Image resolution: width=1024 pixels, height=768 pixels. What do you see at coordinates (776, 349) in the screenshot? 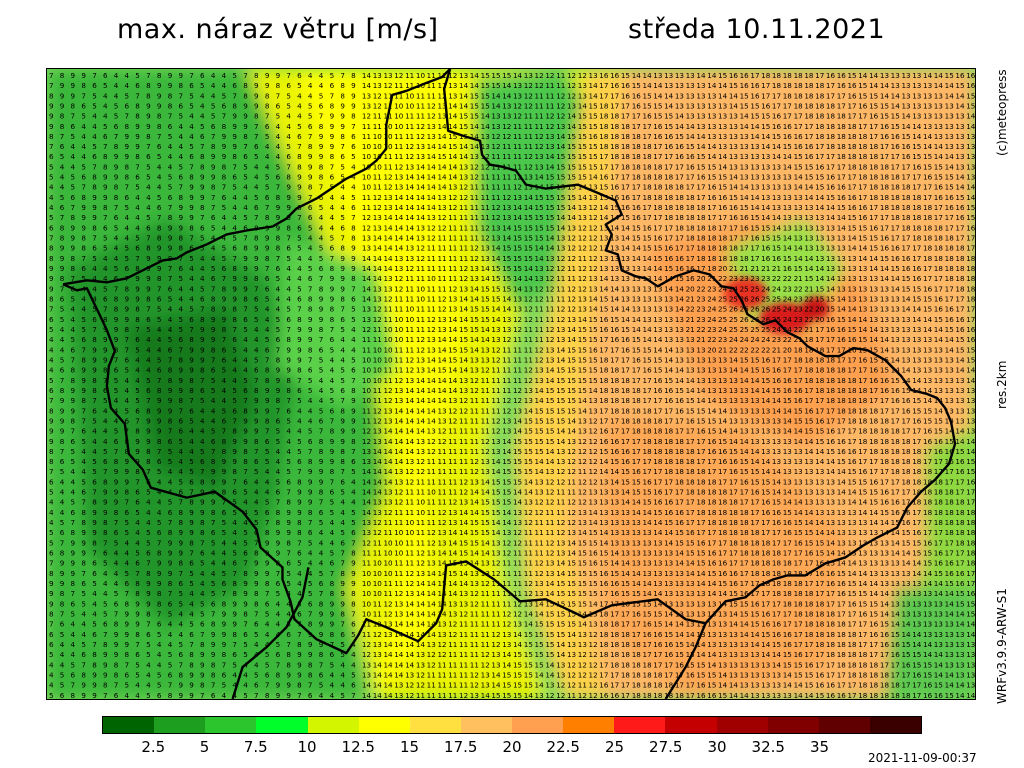
I see `gust-value: 21` at bounding box center [776, 349].